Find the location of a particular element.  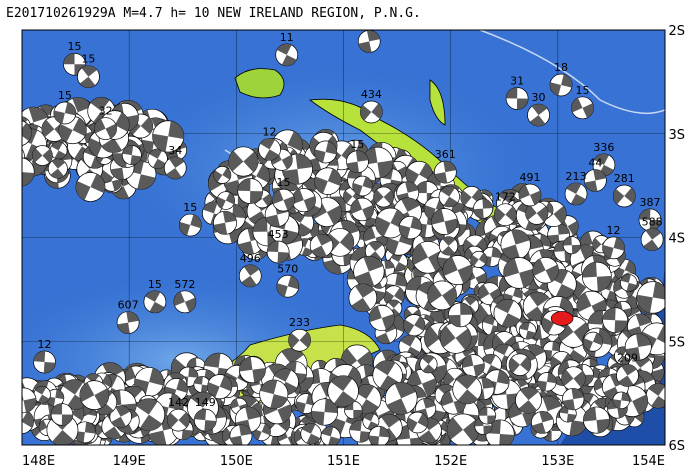

depth-label: 11 is located at coordinates (287, 37).